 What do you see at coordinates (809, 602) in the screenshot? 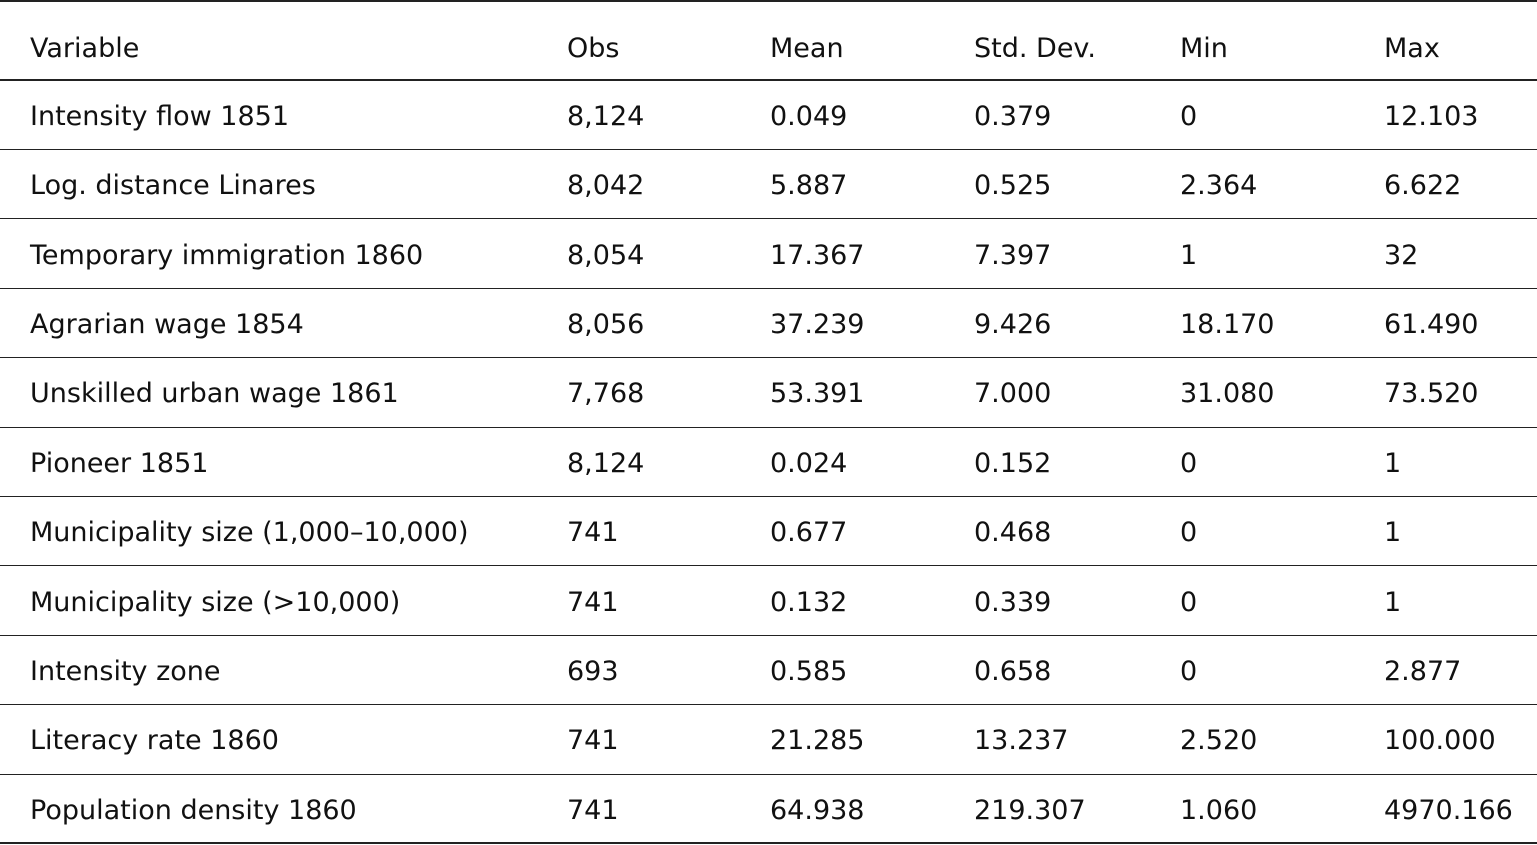
I see `value-cell: 0.132` at bounding box center [809, 602].